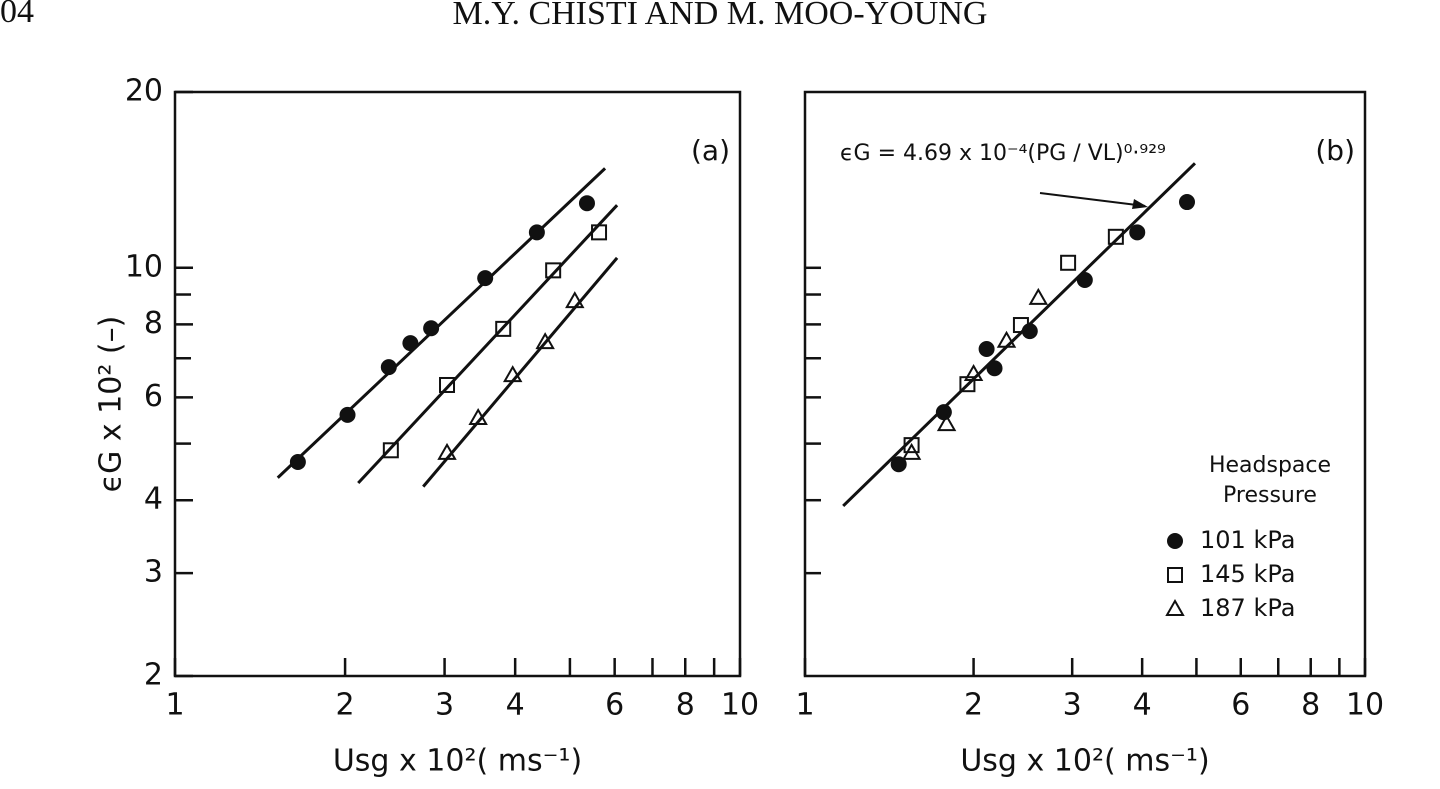  Describe the element at coordinates (1247, 608) in the screenshot. I see `legend-label: 187 kPa` at that location.